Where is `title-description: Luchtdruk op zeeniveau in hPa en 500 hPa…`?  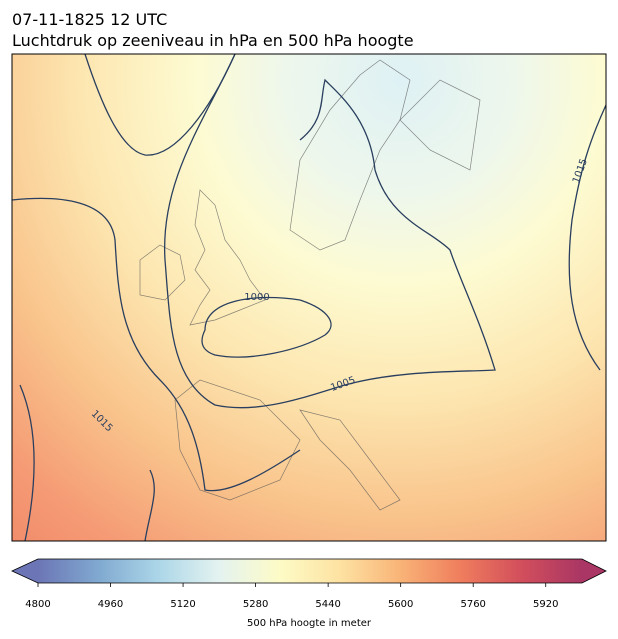 title-description: Luchtdruk op zeeniveau in hPa en 500 hPa… is located at coordinates (213, 40).